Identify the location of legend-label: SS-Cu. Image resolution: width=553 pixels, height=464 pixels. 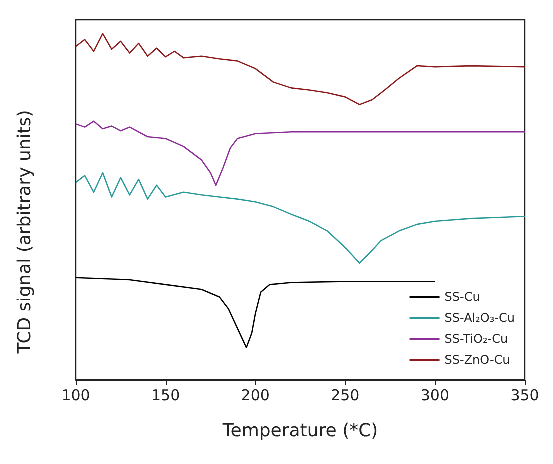
(462, 297).